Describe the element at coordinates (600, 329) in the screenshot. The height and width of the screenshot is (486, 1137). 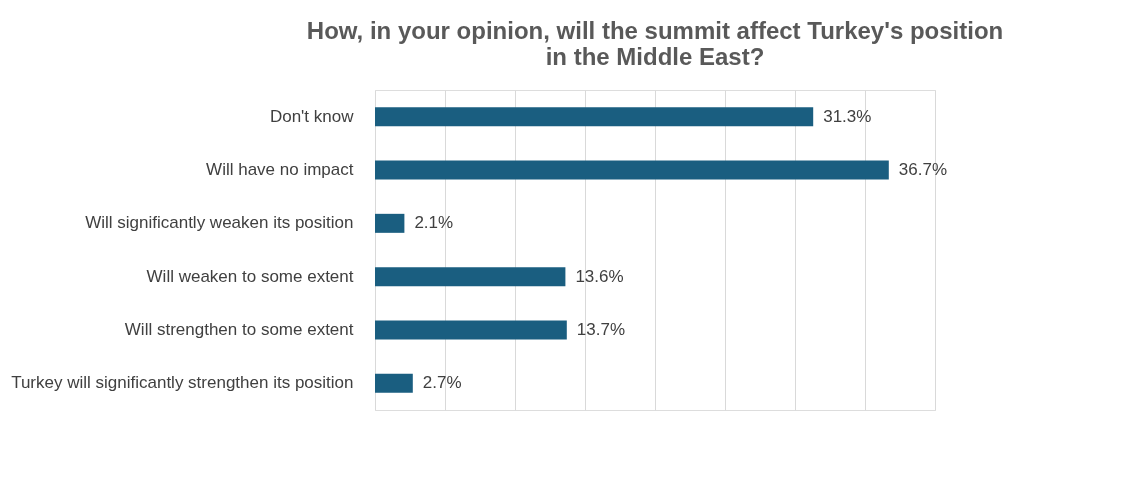
I see `data-label: 13.7%` at that location.